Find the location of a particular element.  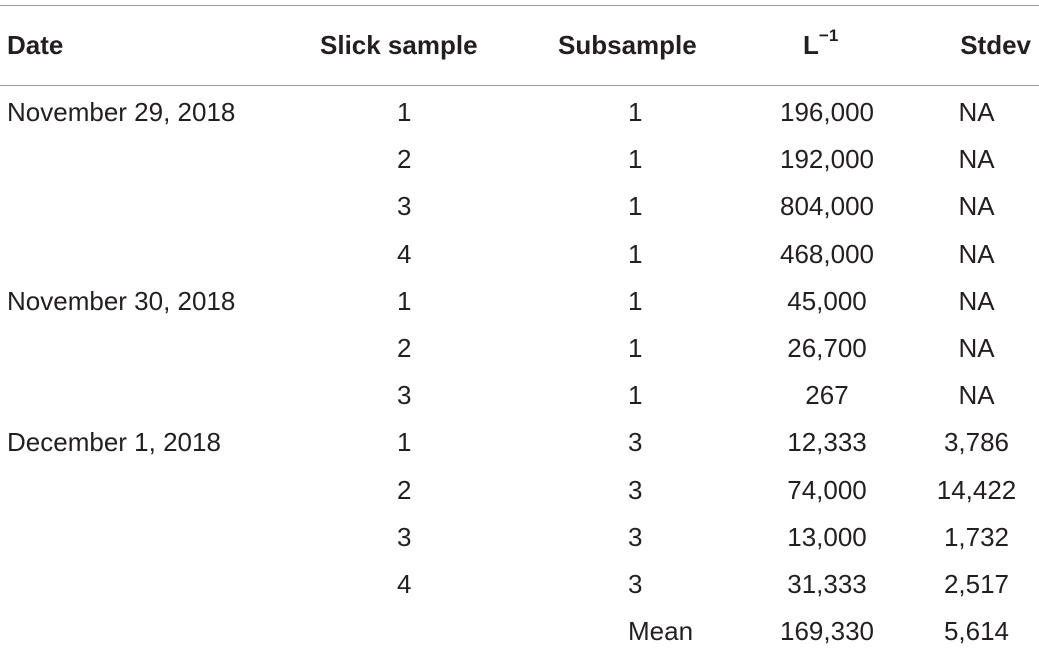

cell-concentration: 74,000 is located at coordinates (827, 489).